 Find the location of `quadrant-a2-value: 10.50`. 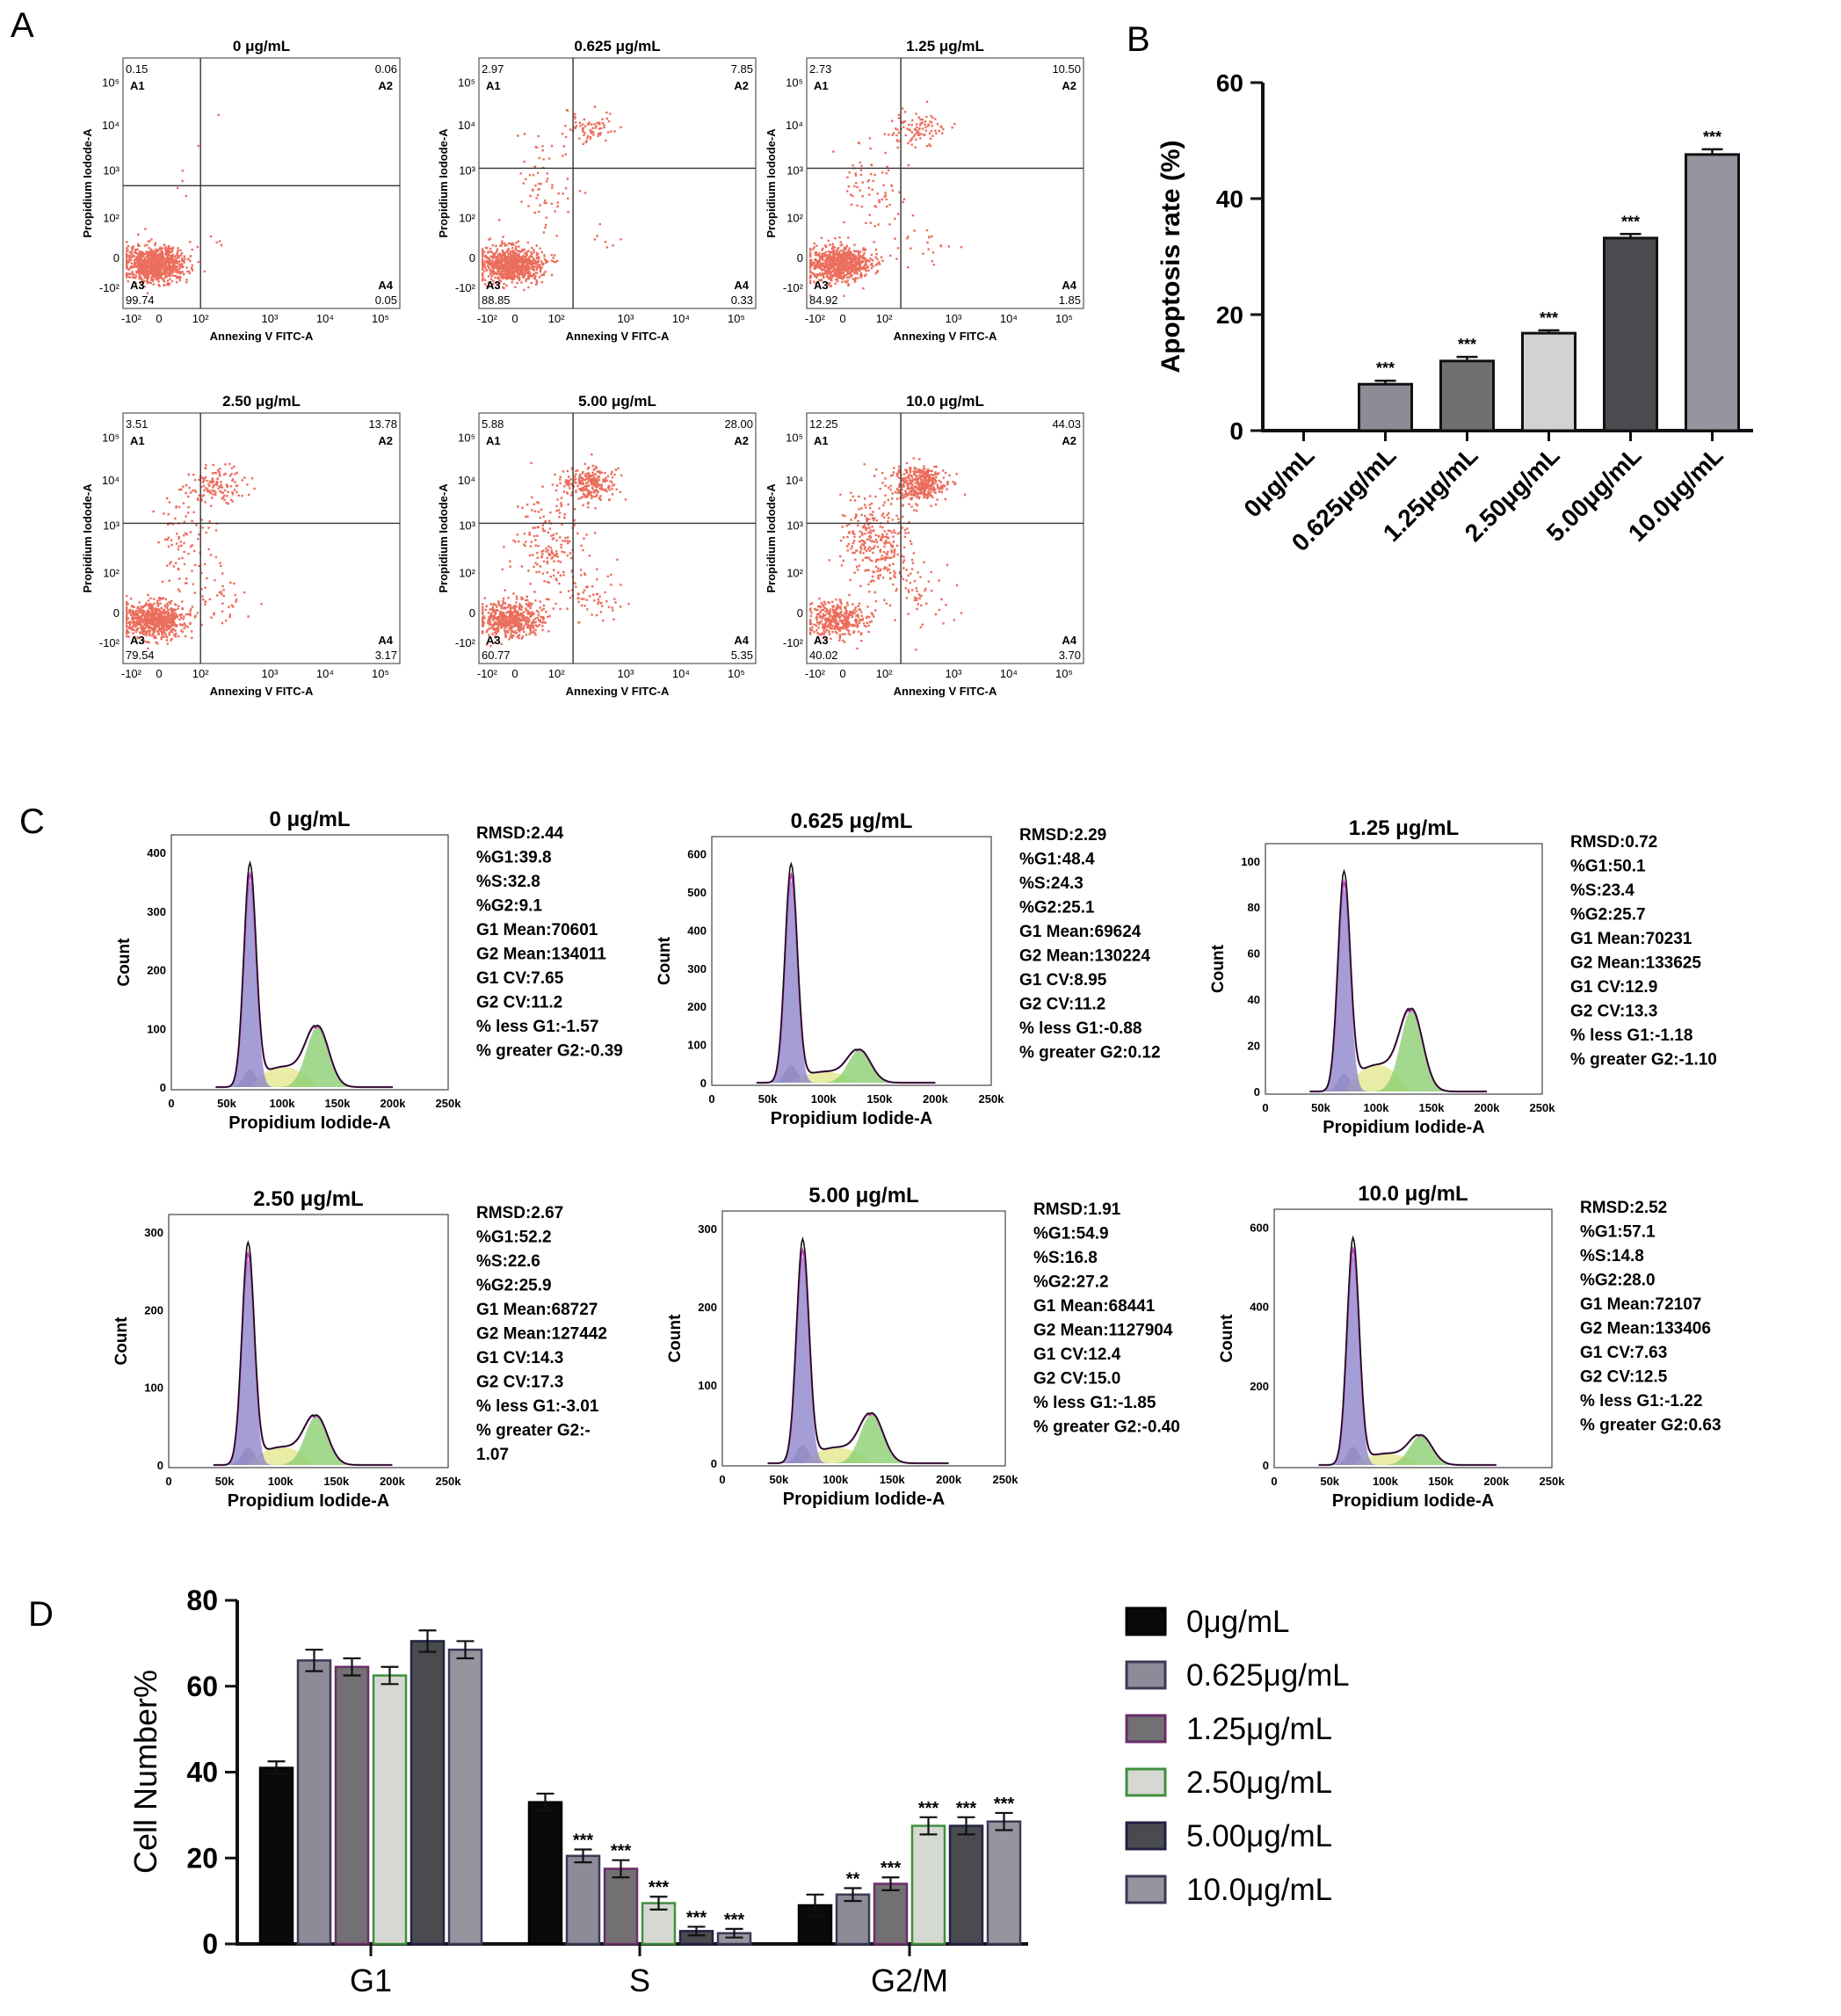

quadrant-a2-value: 10.50 is located at coordinates (1066, 69).